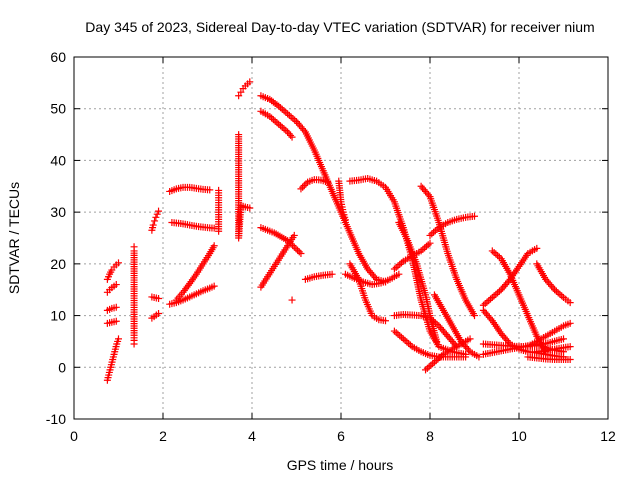  What do you see at coordinates (58, 316) in the screenshot?
I see `y-tick-label: 10` at bounding box center [58, 316].